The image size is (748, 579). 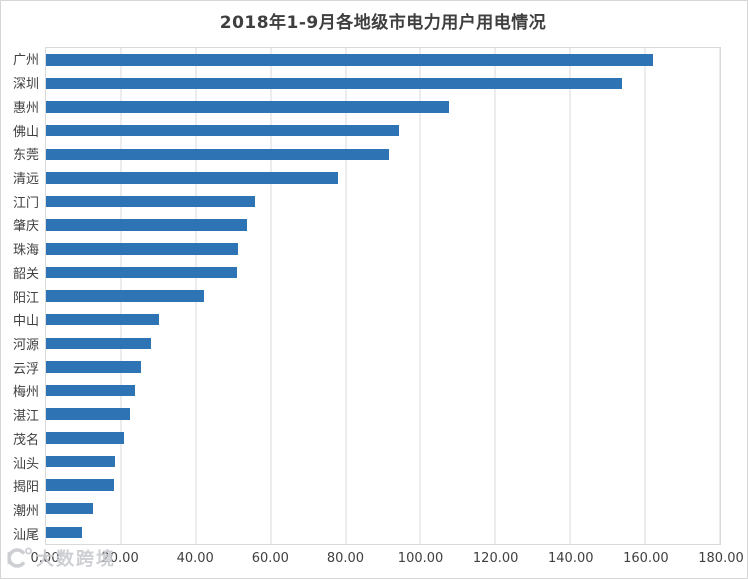 I want to click on x-tick-label: 20.00, so click(x=120, y=558).